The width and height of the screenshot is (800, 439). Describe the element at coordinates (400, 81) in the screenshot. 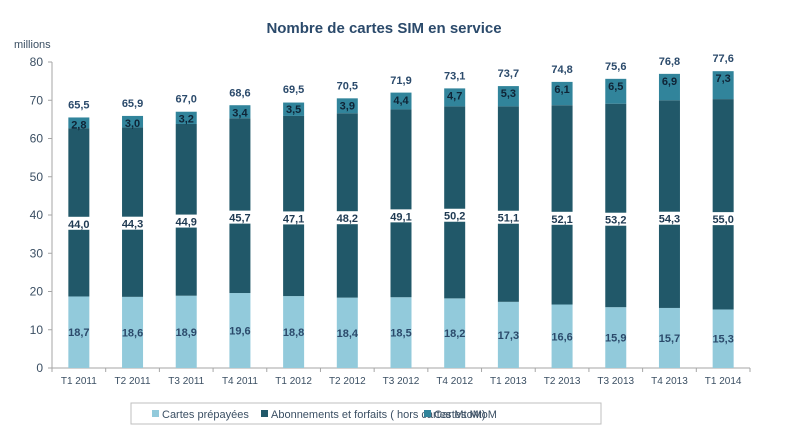

I see `data-label-total: 71,9` at that location.